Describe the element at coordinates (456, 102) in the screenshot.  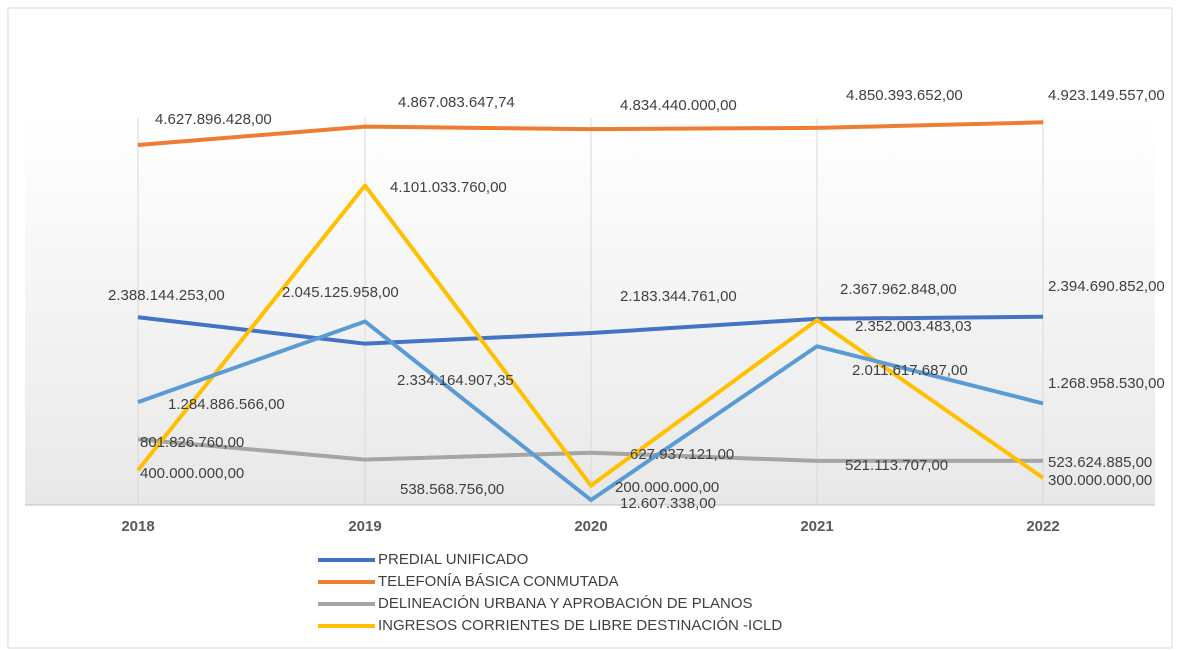
I see `data-label: 4.867.083.647,74` at that location.